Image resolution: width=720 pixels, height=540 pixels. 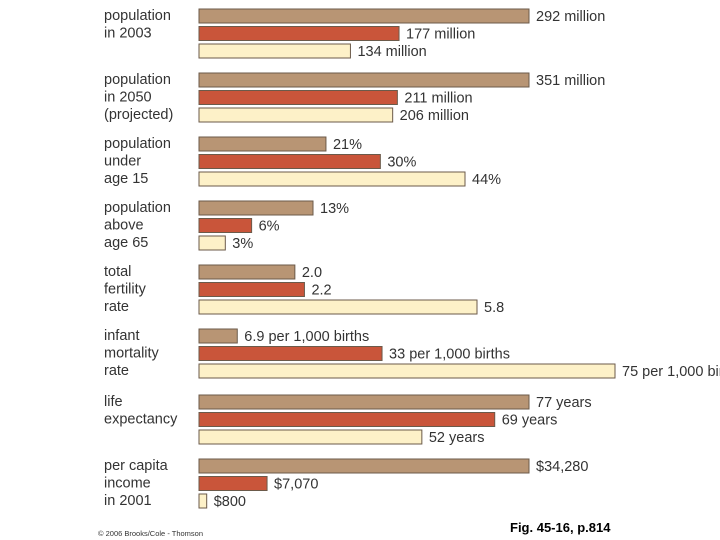 I want to click on group-label-3-line-0: population, so click(x=137, y=208).